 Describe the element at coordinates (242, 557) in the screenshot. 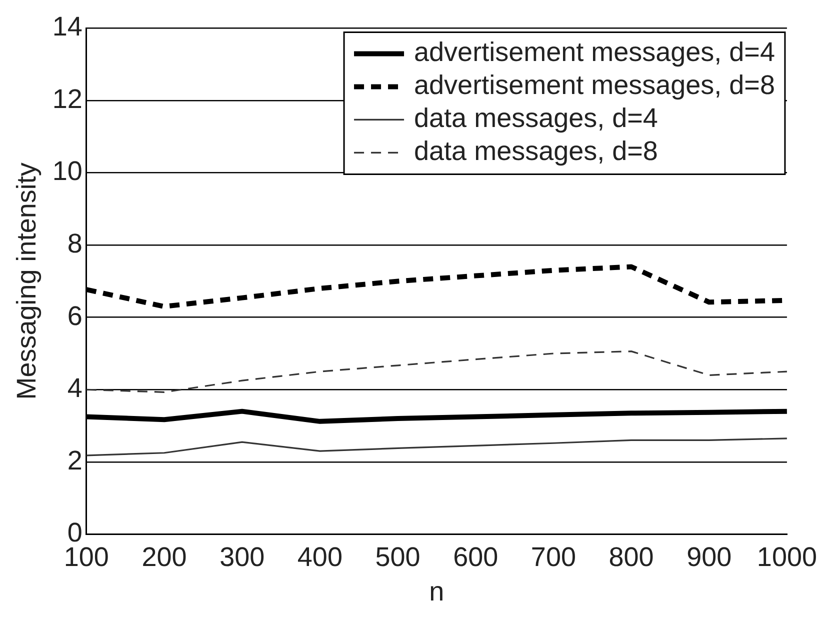

I see `x-tick-label: 300` at that location.